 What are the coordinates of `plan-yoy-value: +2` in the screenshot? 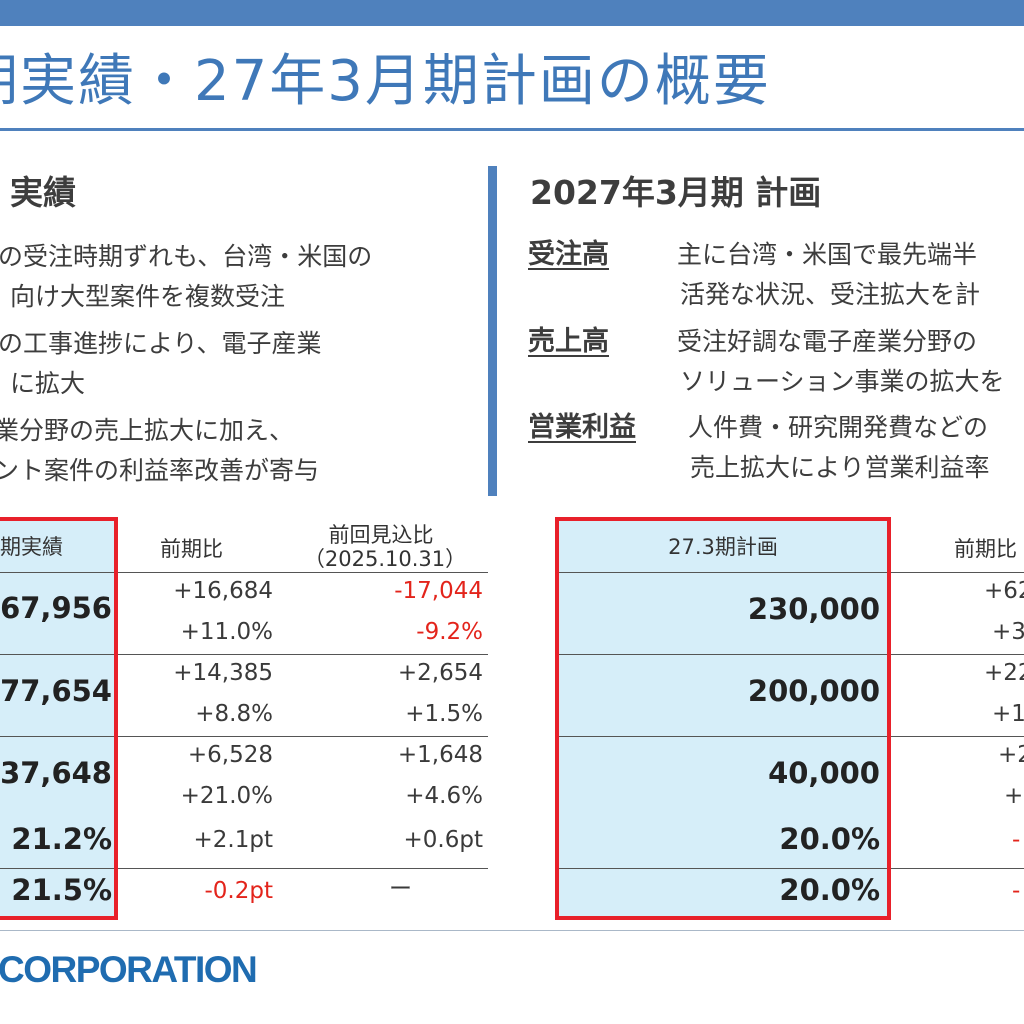 It's located at (1011, 755).